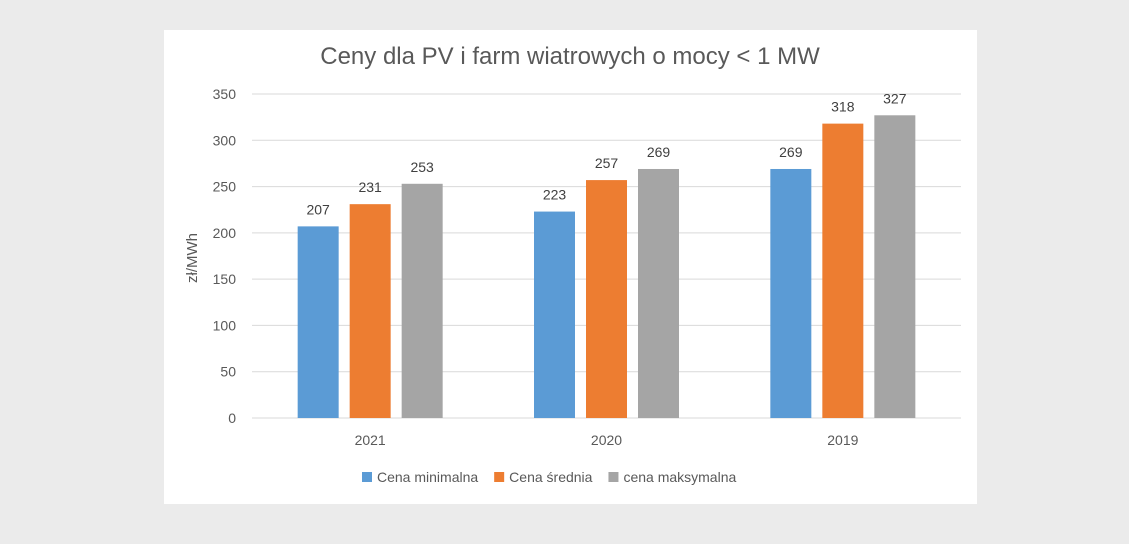 Image resolution: width=1129 pixels, height=544 pixels. What do you see at coordinates (318, 209) in the screenshot?
I see `data-label: 207` at bounding box center [318, 209].